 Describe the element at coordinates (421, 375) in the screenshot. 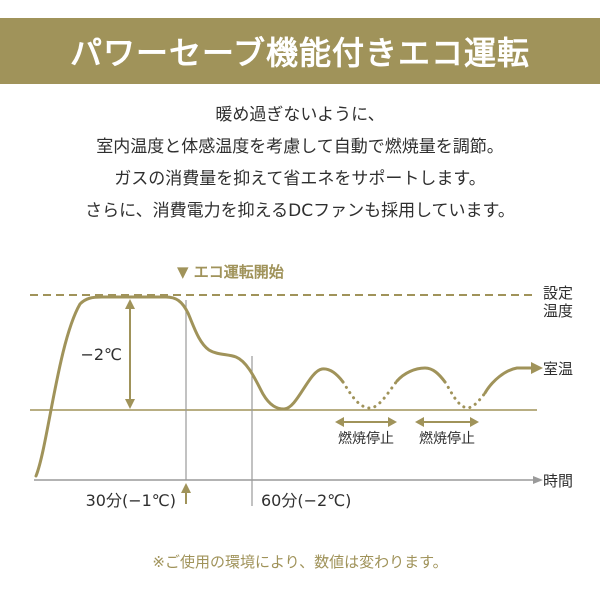

I see `room-temp-curve-seg3` at that location.